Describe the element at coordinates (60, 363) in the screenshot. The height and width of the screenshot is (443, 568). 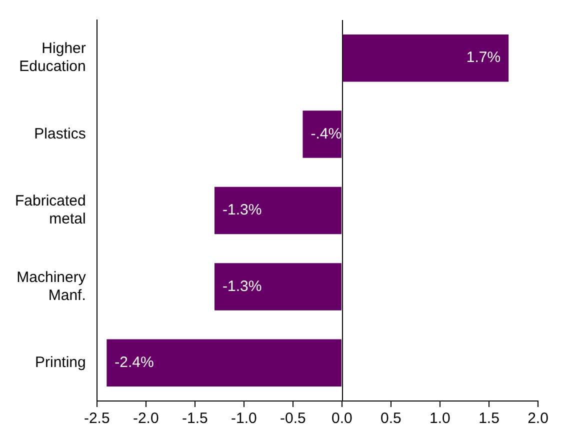
I see `y-tick-label: Printing` at that location.